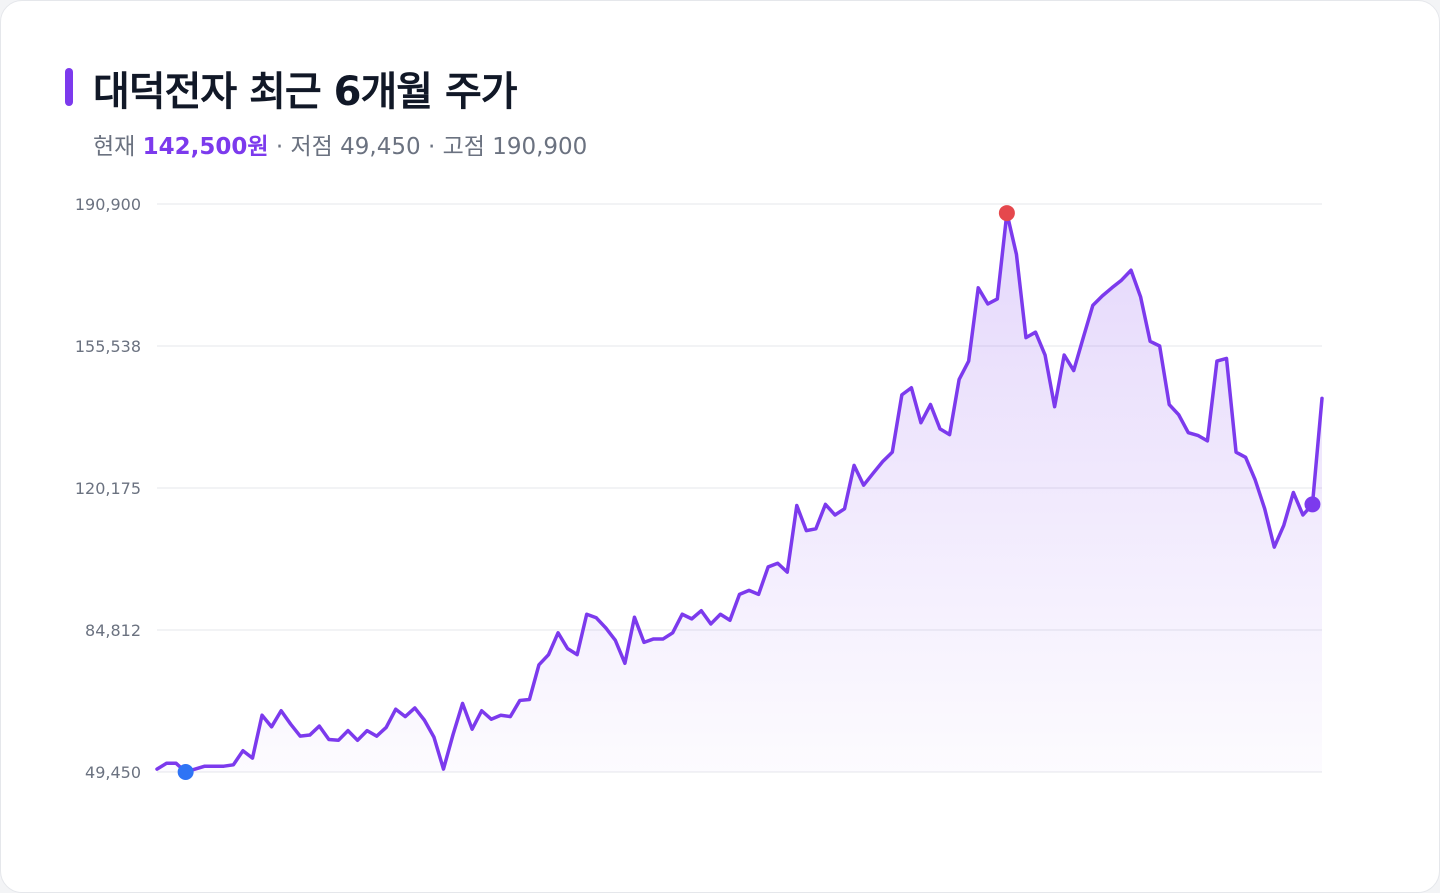  I want to click on y-tick-label: 120,175, so click(108, 488).